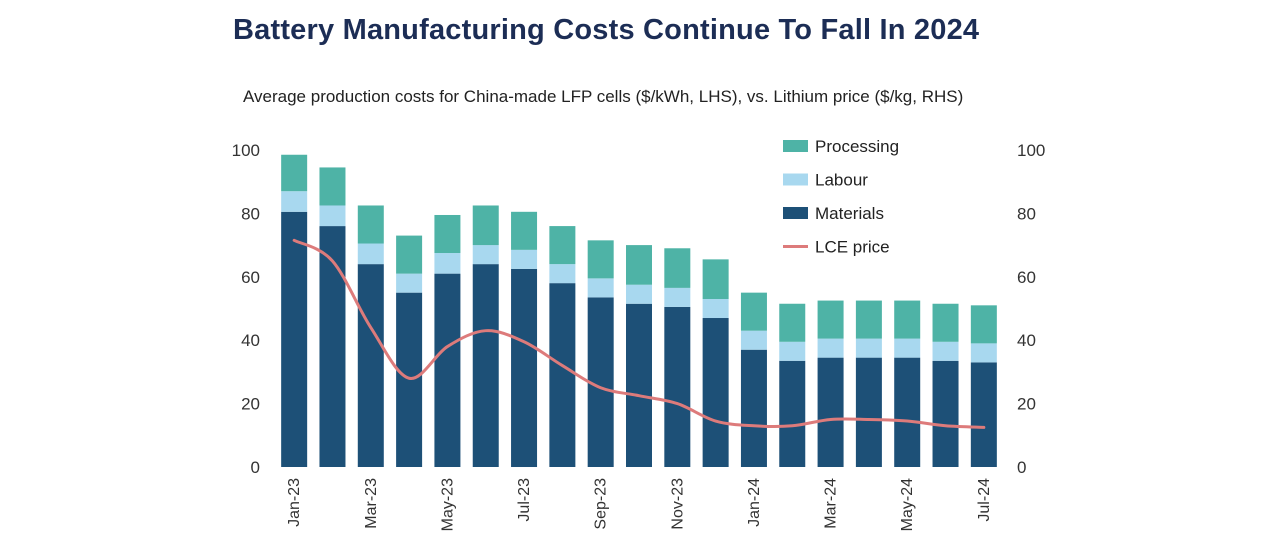  What do you see at coordinates (841, 180) in the screenshot?
I see `legend-label-labour: Labour` at bounding box center [841, 180].